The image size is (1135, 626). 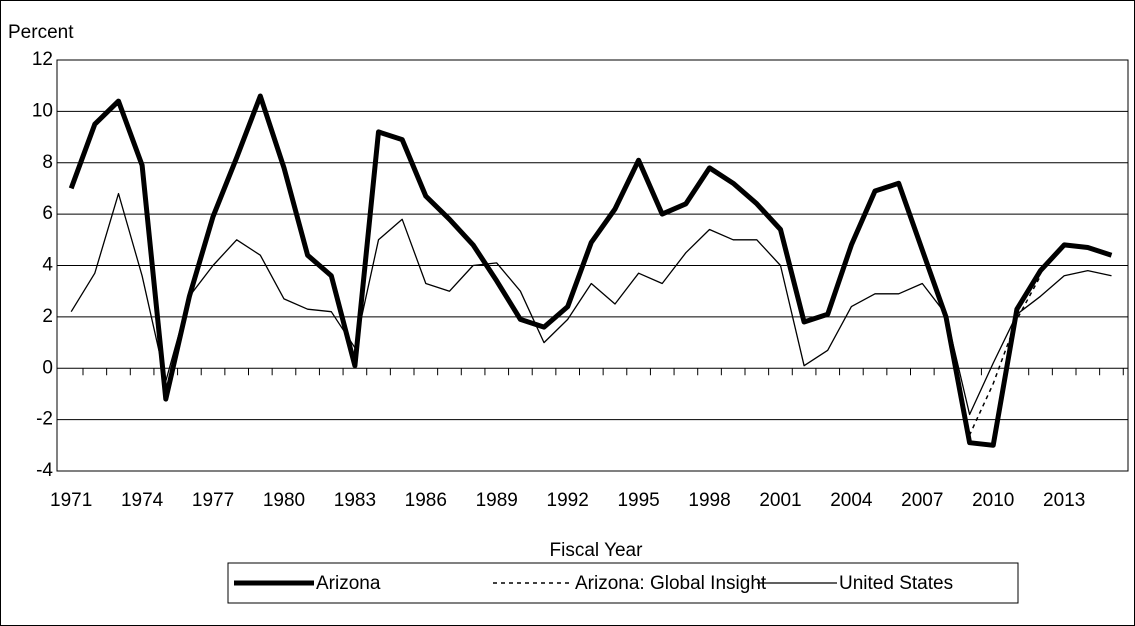 I want to click on y-axis-label: Percent, so click(x=41, y=32).